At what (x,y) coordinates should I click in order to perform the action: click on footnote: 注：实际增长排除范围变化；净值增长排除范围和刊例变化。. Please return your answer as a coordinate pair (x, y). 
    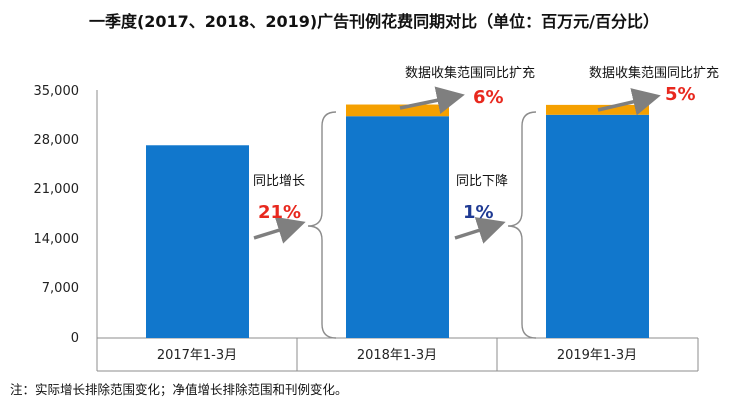
    Looking at the image, I should click on (179, 389).